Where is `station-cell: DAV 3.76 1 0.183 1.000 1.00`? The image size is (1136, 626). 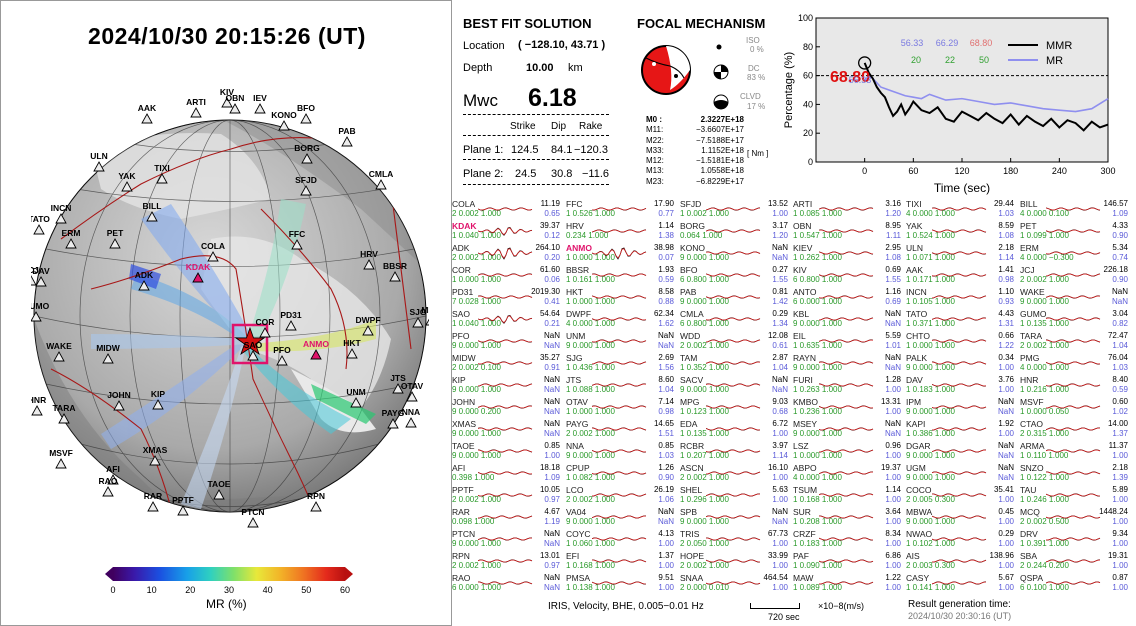 station-cell: DAV 3.76 1 0.183 1.000 1.00 is located at coordinates (960, 385).